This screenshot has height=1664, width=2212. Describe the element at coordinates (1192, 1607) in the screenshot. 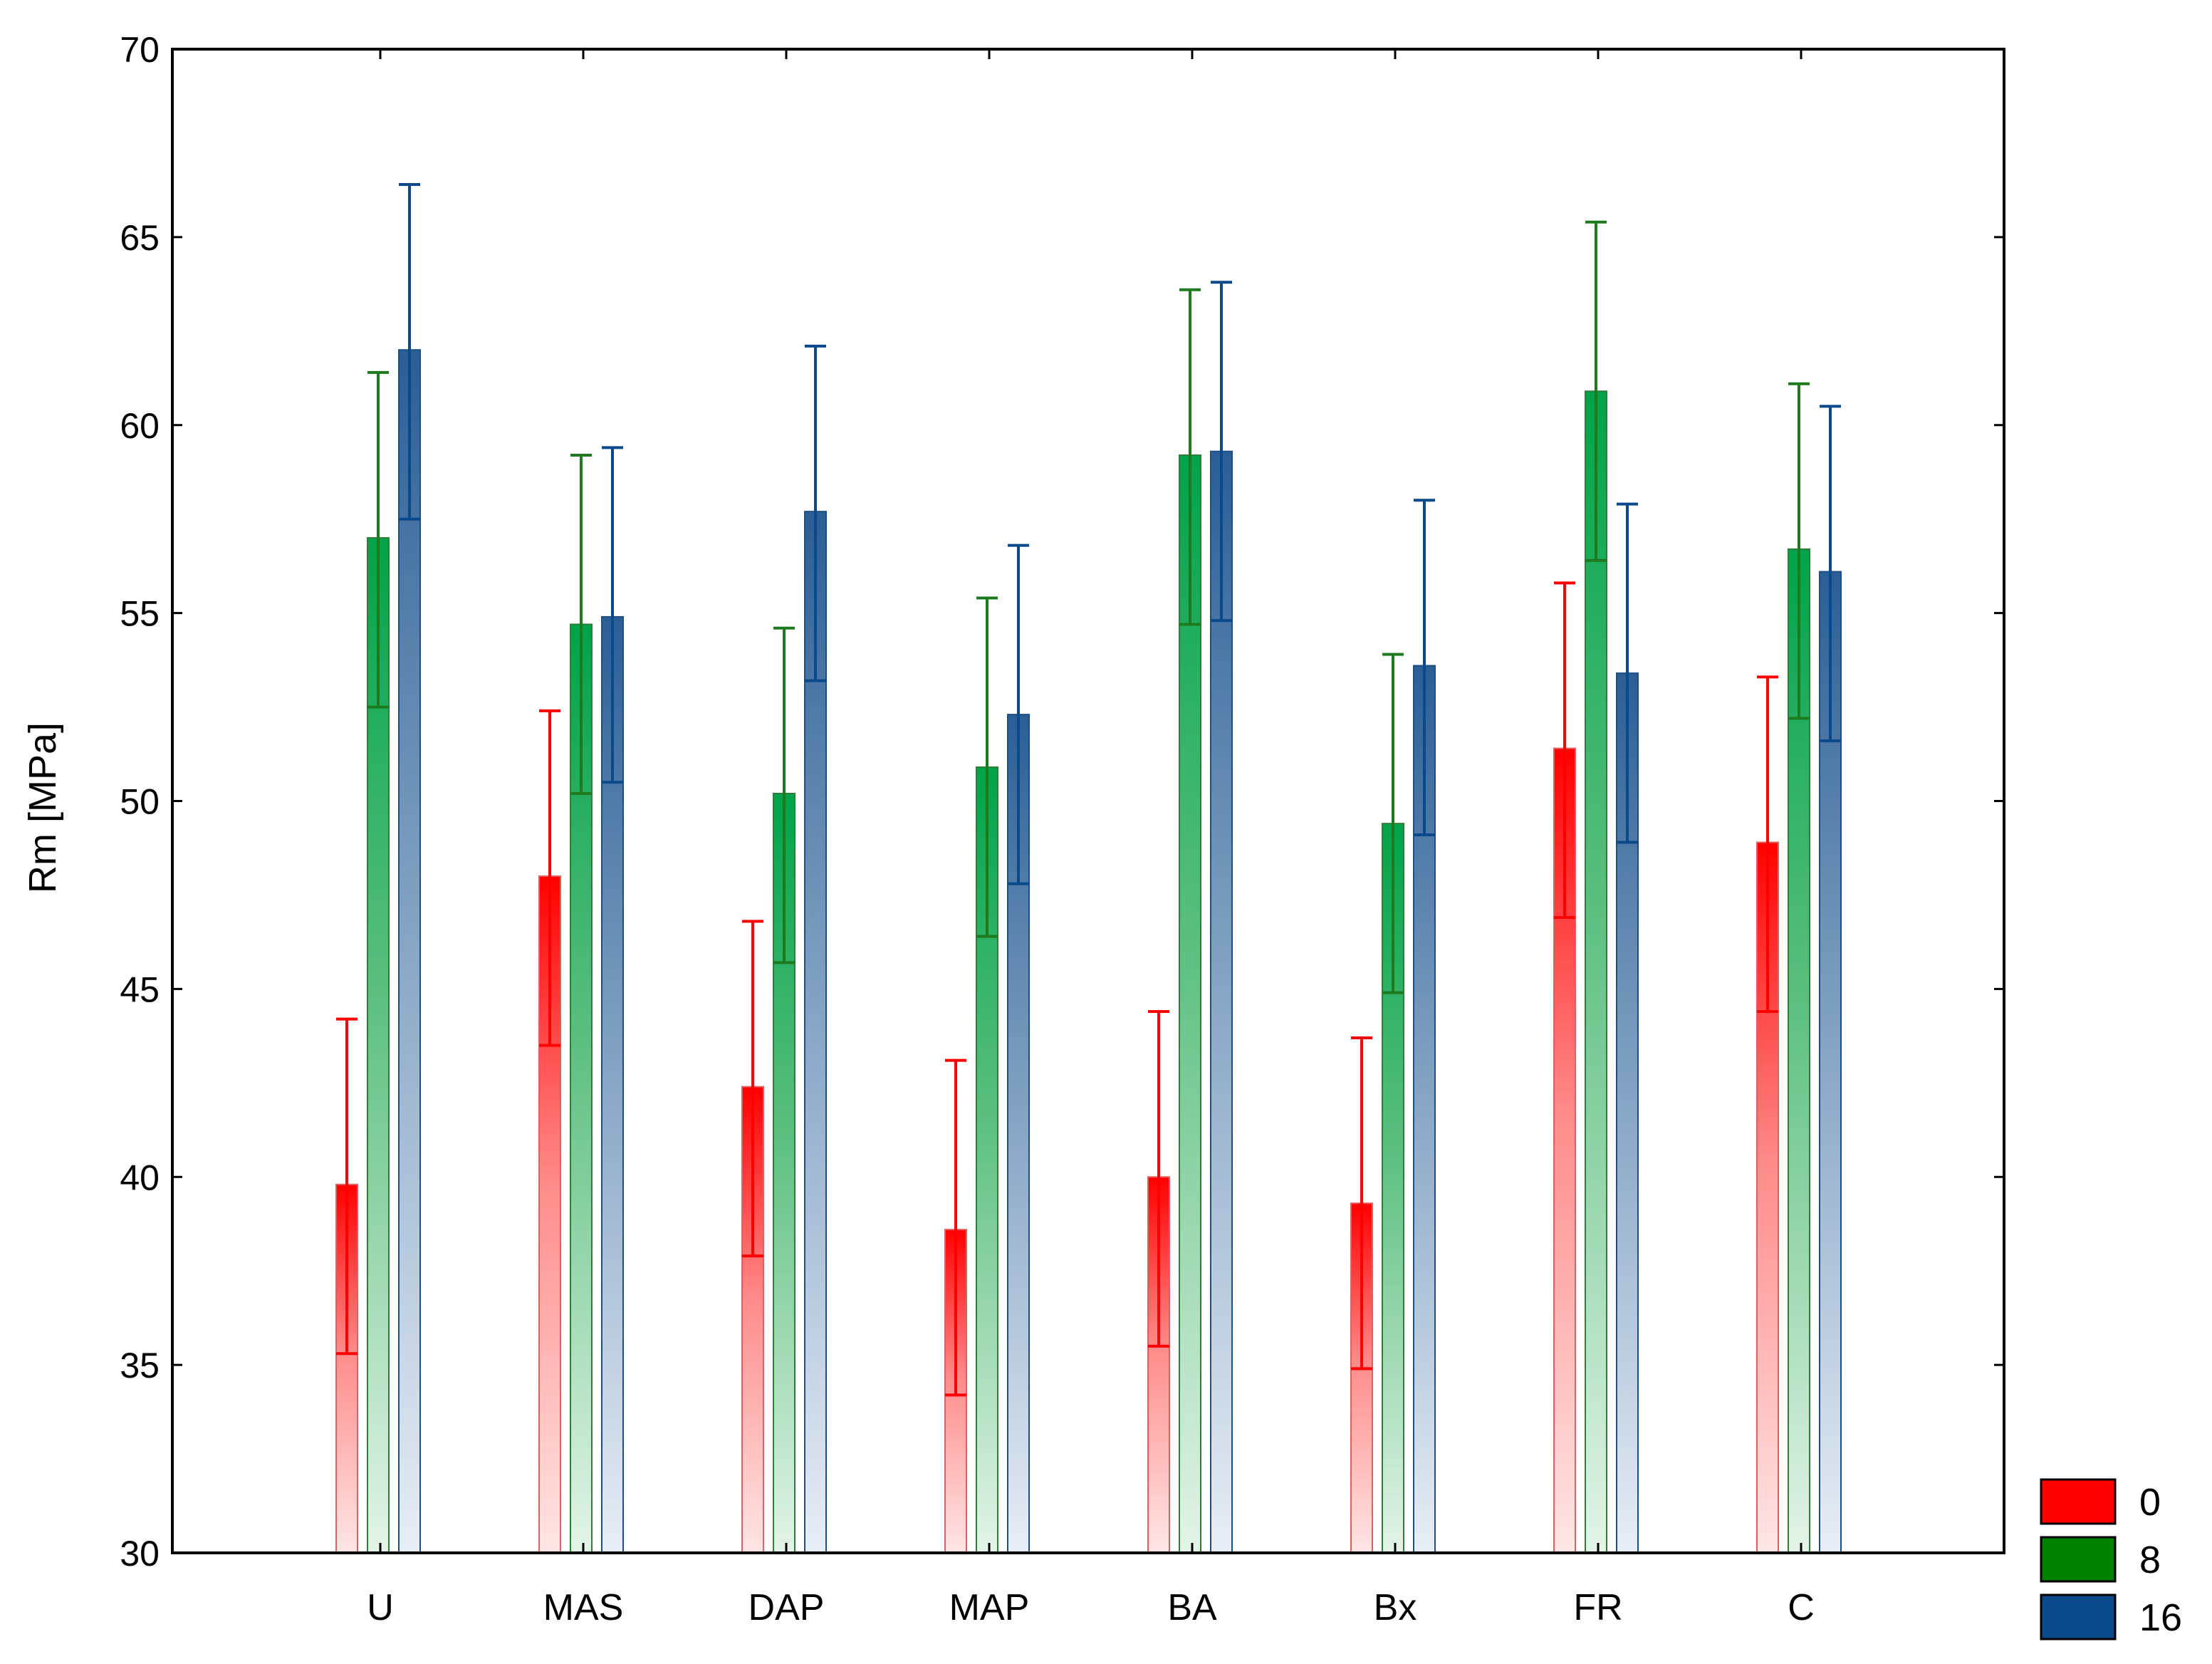

I see `x-tick-label-BA: BA` at that location.